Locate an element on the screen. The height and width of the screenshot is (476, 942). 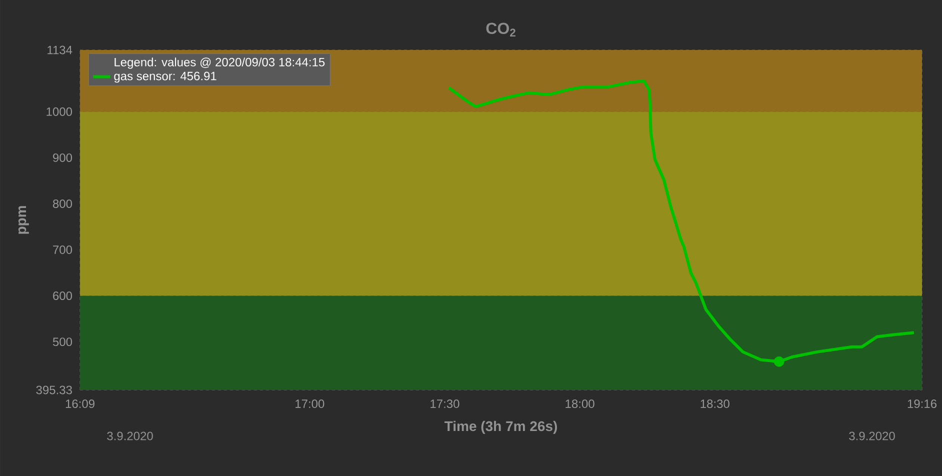
chart-title: CO$_{2}$ is located at coordinates (501, 29).